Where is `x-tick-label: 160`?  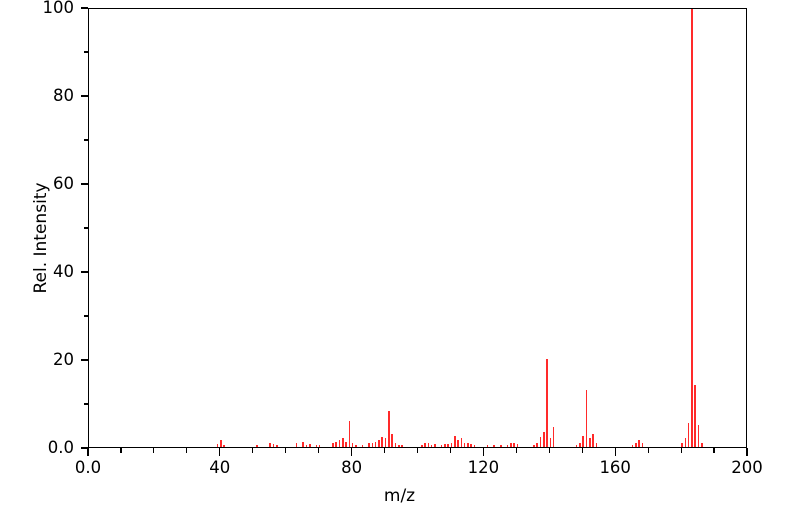 x-tick-label: 160 is located at coordinates (615, 467).